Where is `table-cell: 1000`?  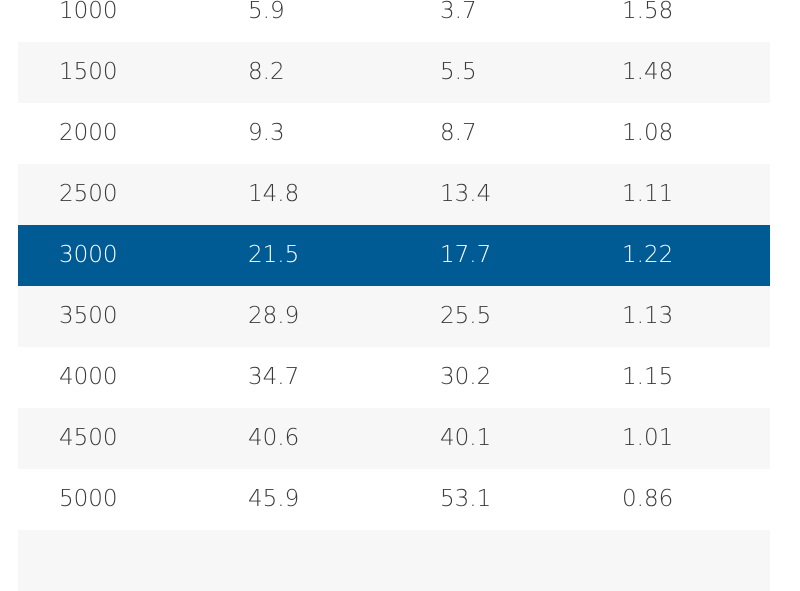 table-cell: 1000 is located at coordinates (88, 12).